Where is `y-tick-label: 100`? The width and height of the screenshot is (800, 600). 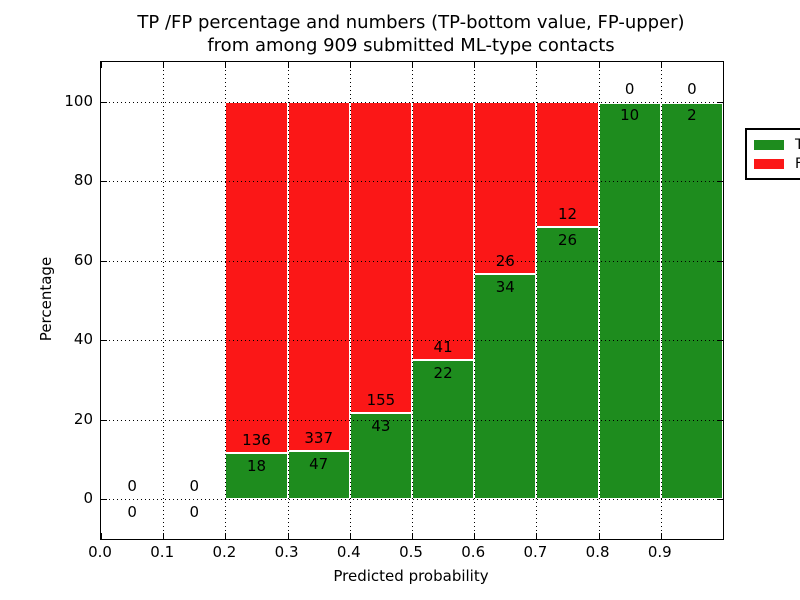 y-tick-label: 100 is located at coordinates (78, 100).